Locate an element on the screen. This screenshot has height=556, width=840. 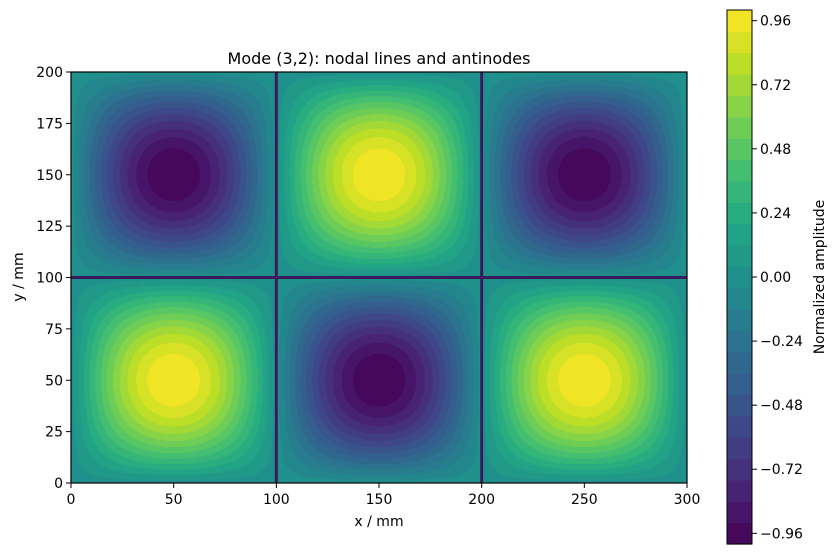
x-tick-label: 100 is located at coordinates (276, 500).